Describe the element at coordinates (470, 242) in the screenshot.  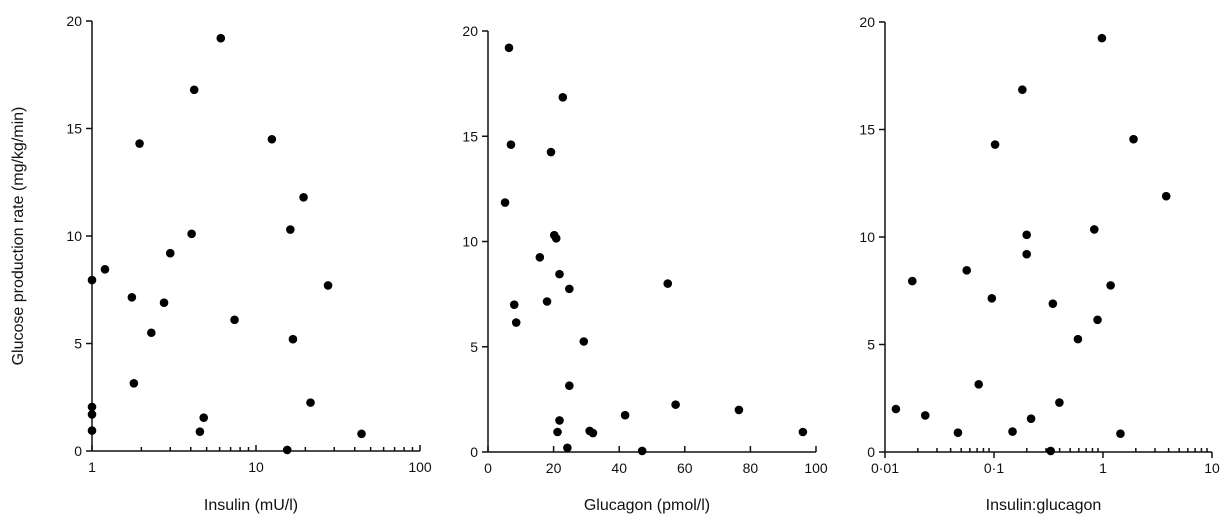
I see `glucagon-y-tick-label: 10` at that location.